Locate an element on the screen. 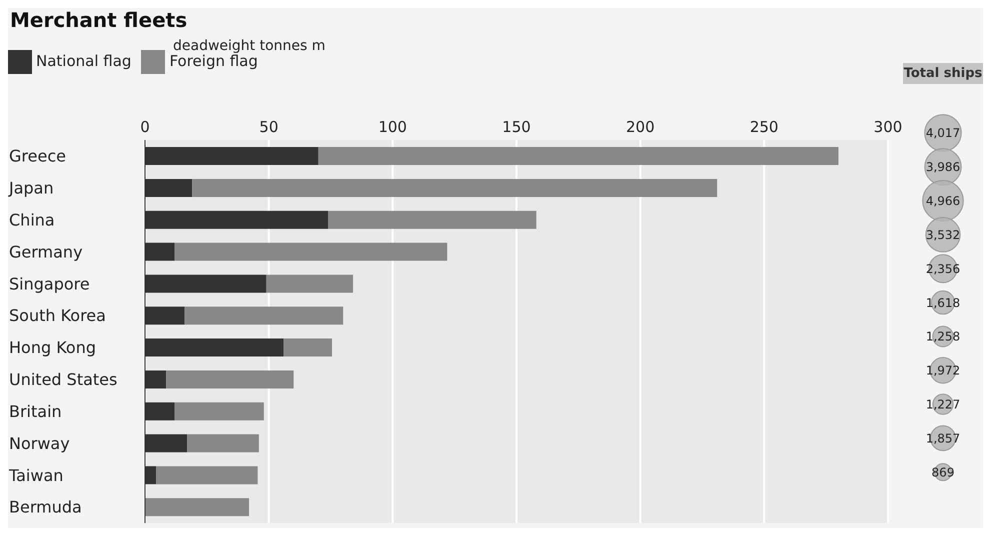 This screenshot has width=987, height=538. x-axis-title: deadweight tonnes m is located at coordinates (249, 46).